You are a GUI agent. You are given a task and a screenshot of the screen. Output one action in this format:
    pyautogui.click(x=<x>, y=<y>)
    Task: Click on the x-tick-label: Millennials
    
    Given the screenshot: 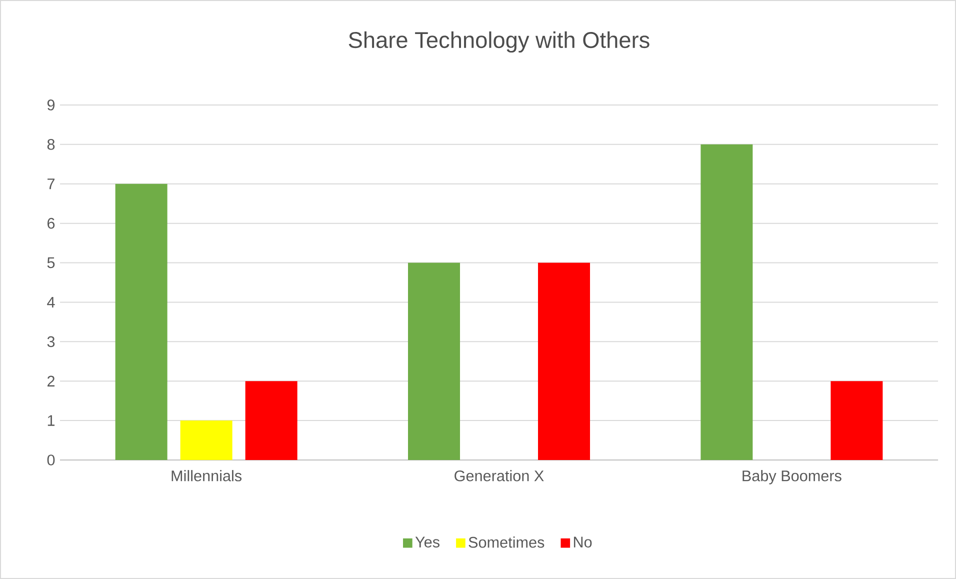 What is the action you would take?
    pyautogui.click(x=207, y=476)
    